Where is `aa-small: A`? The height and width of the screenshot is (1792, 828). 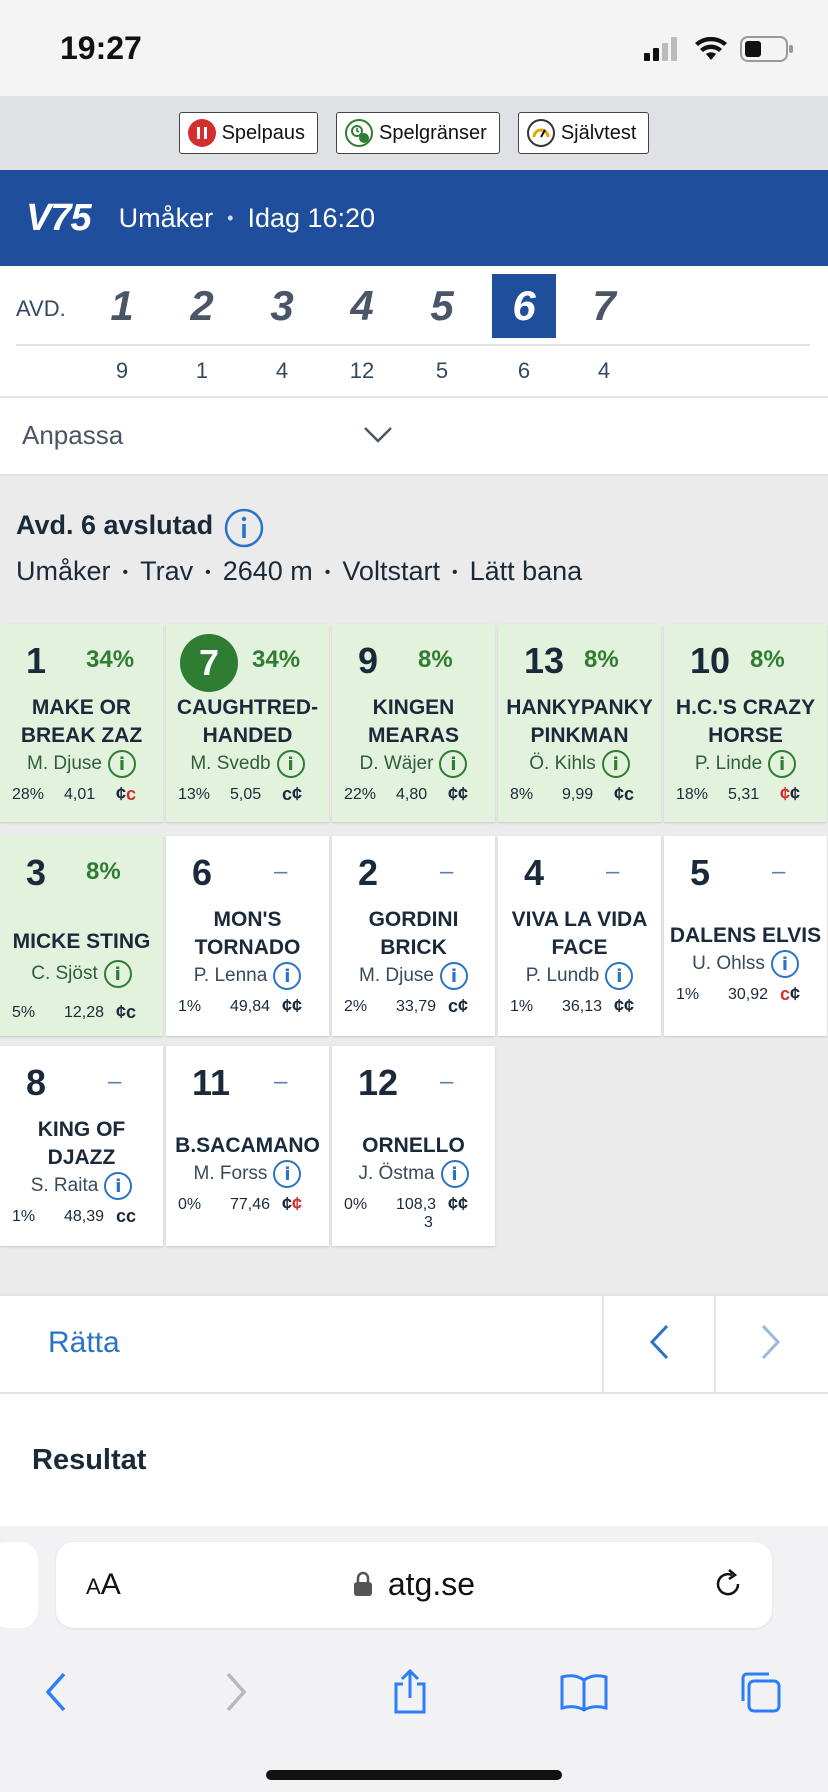
aa-small: A is located at coordinates (93, 1586).